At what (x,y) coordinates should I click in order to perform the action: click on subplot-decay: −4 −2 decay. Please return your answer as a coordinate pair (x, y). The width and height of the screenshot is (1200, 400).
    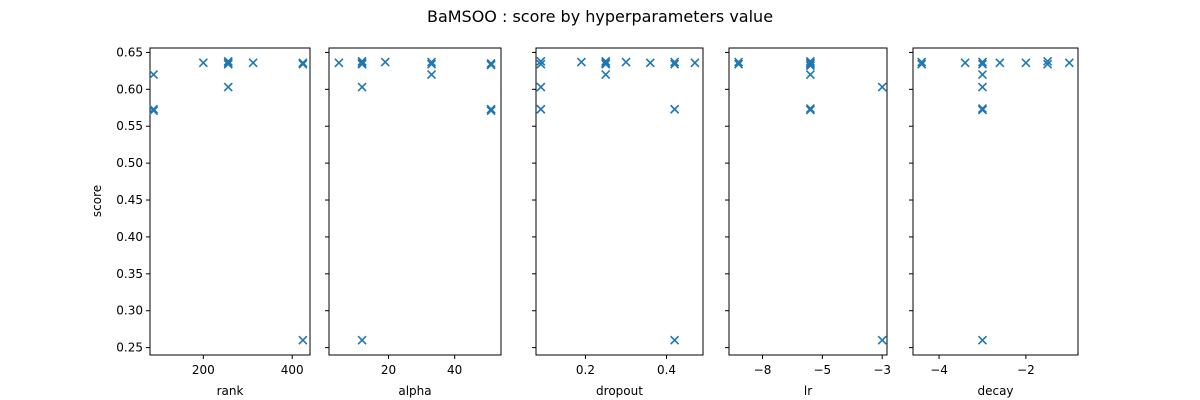
    Looking at the image, I should click on (994, 222).